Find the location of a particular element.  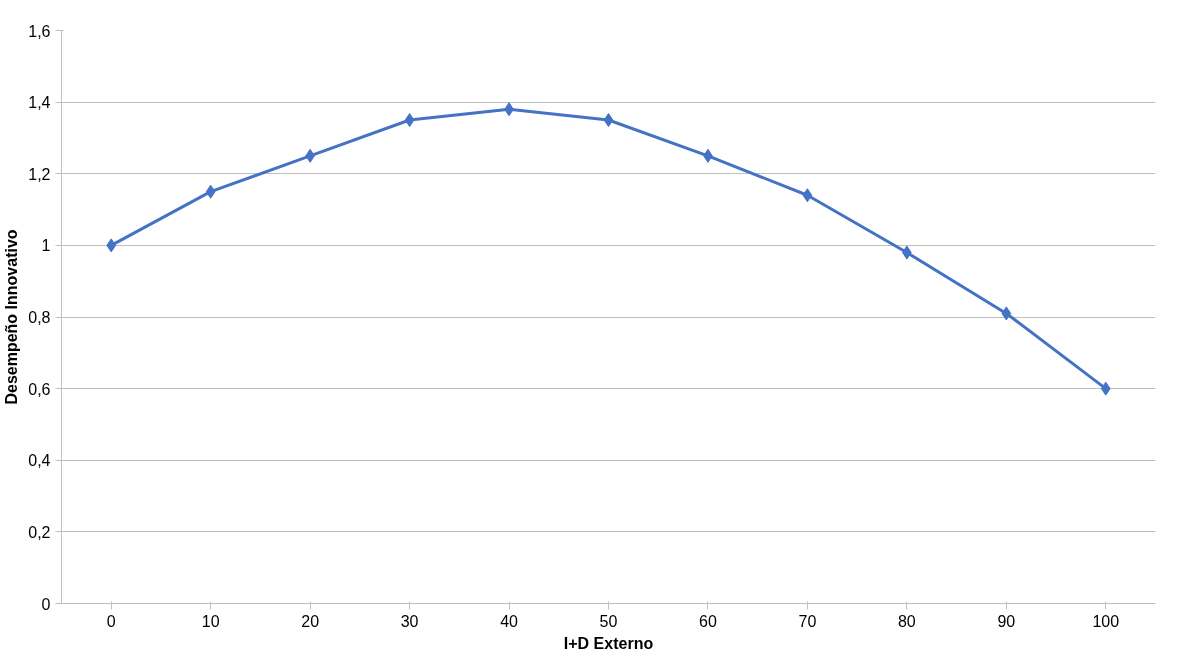

x-tick-label: 50 is located at coordinates (608, 621).